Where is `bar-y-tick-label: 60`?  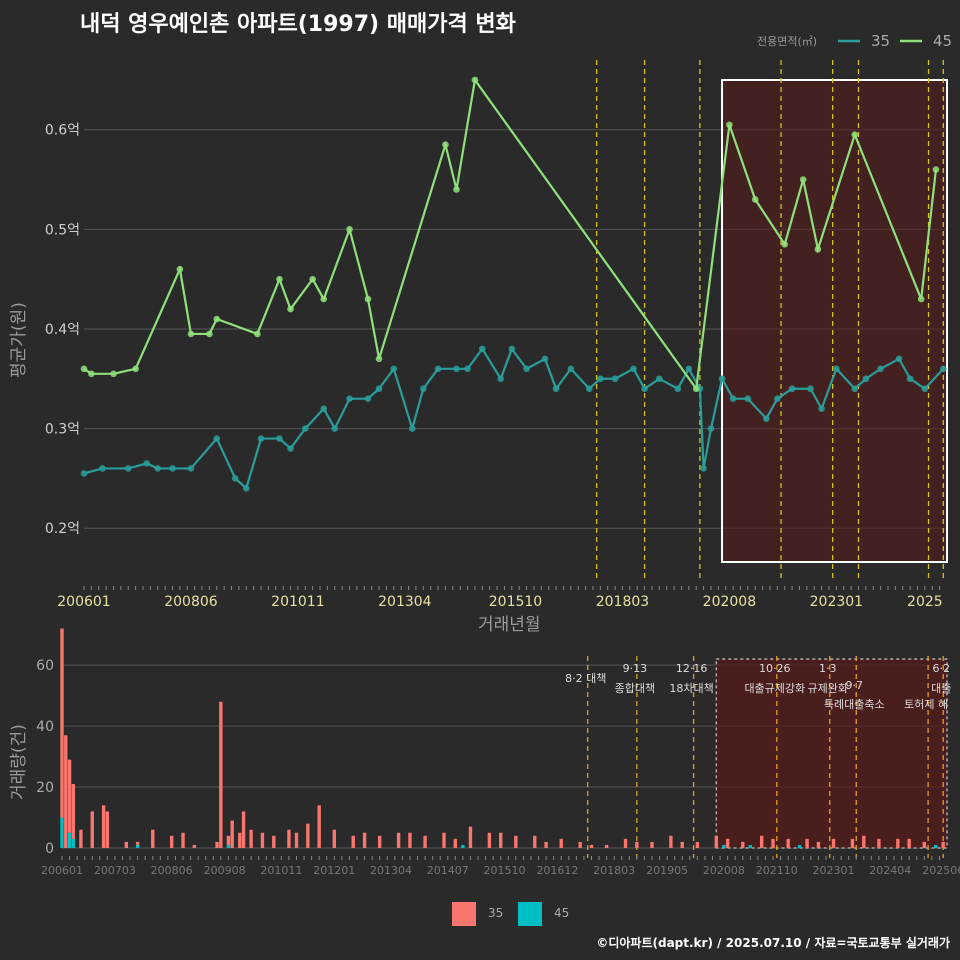 bar-y-tick-label: 60 is located at coordinates (45, 666).